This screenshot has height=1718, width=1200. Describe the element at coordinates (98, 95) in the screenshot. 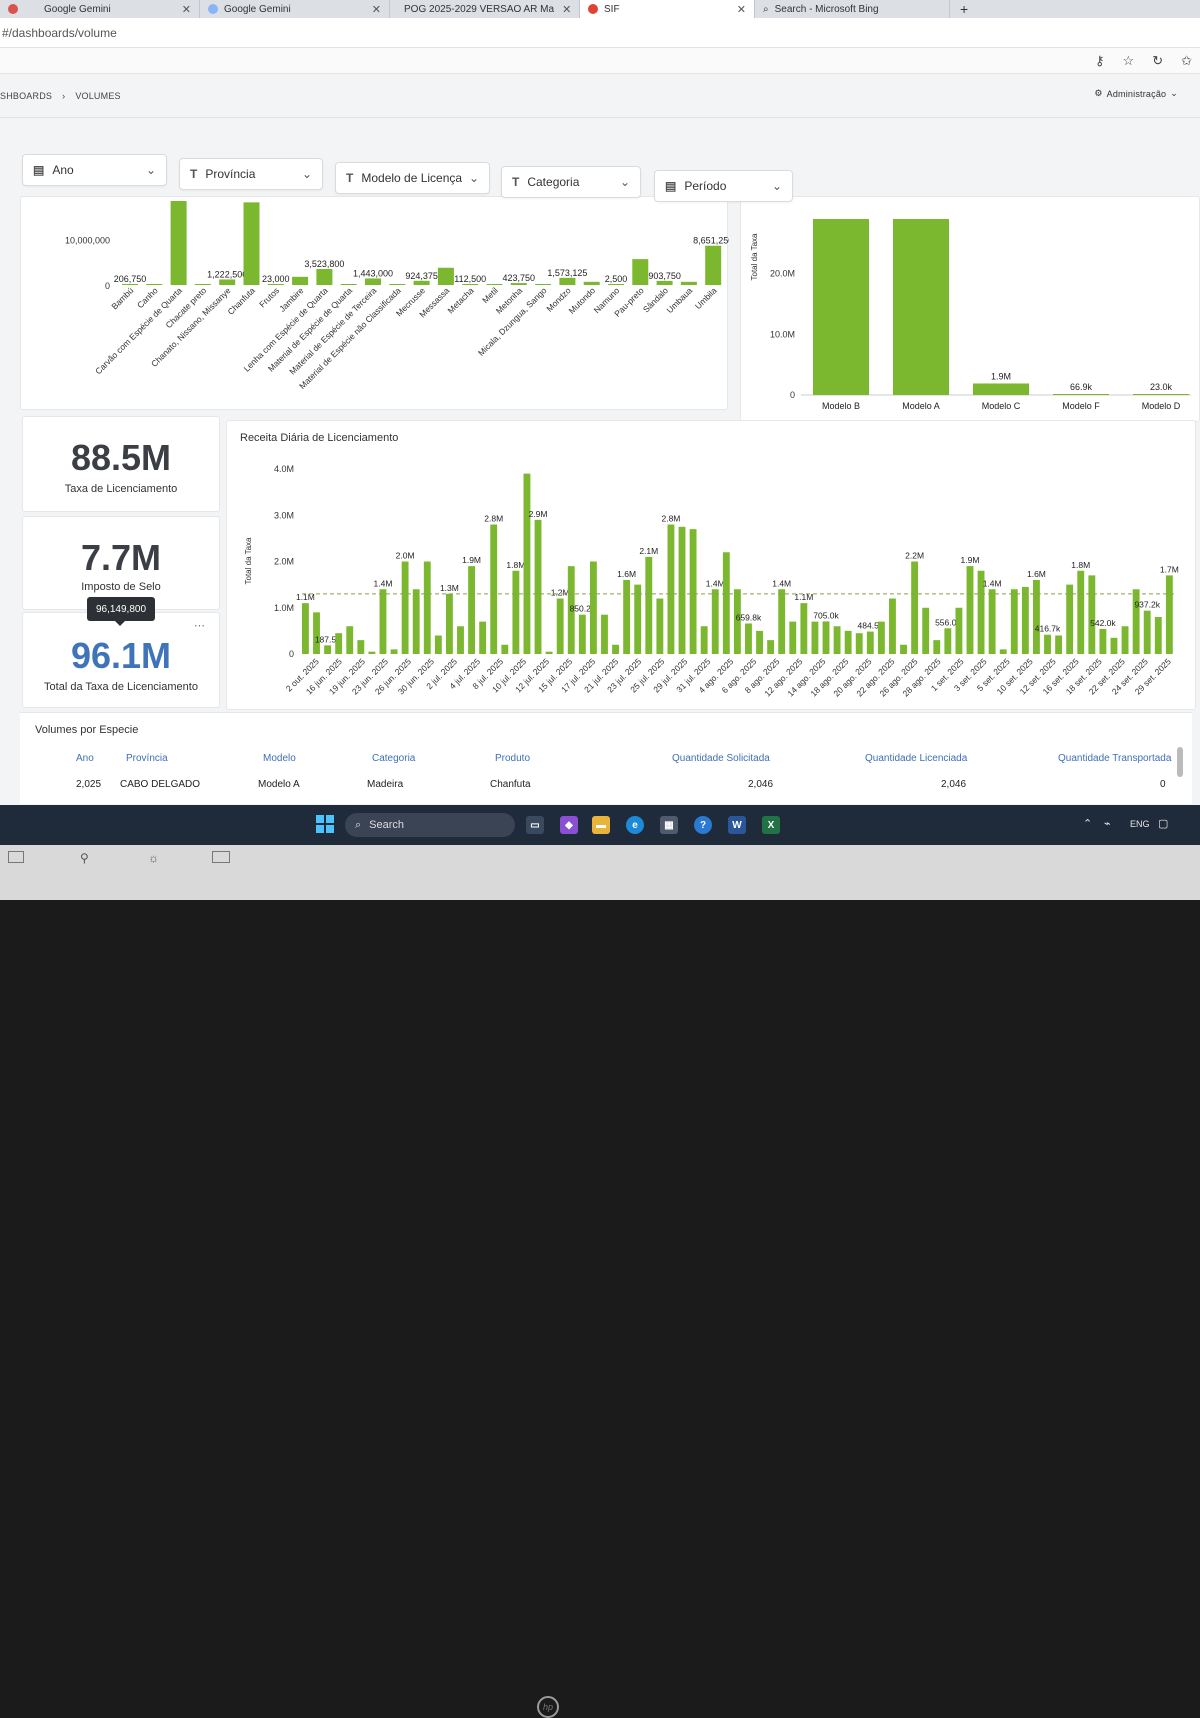

I see `breadcrumb-item: VOLUMES` at that location.